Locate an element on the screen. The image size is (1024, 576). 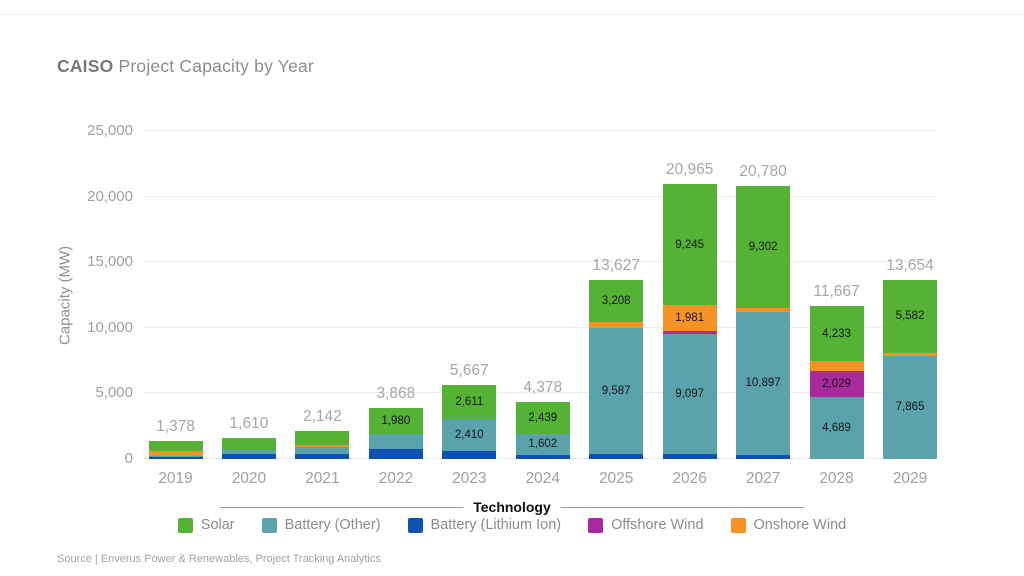
header-rule-left is located at coordinates (341, 507).